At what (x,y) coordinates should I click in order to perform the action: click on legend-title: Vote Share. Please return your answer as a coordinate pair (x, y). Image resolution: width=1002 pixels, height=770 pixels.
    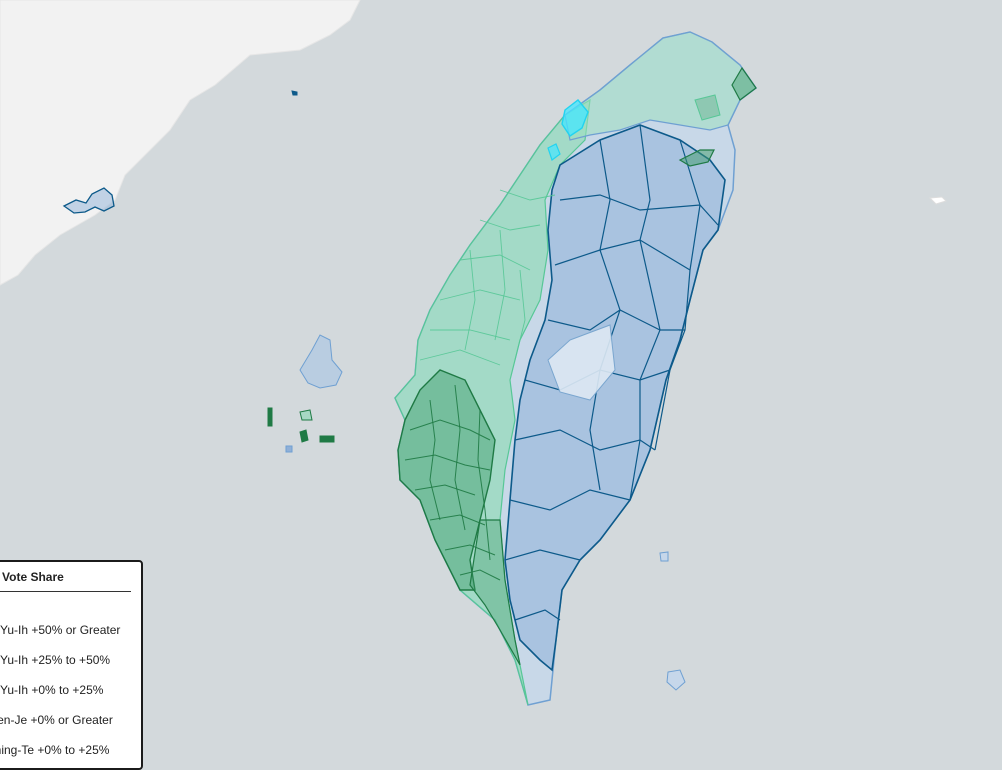
    Looking at the image, I should click on (33, 577).